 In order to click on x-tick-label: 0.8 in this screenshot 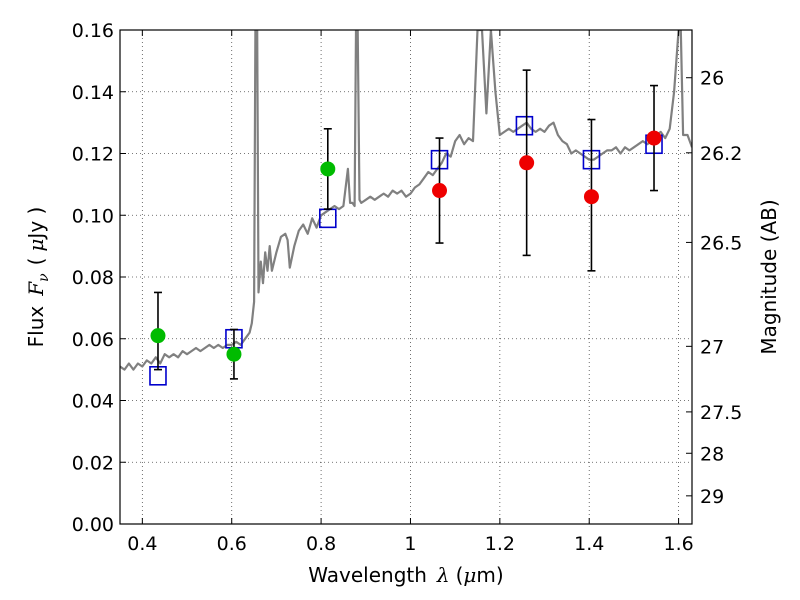, I will do `click(321, 544)`.